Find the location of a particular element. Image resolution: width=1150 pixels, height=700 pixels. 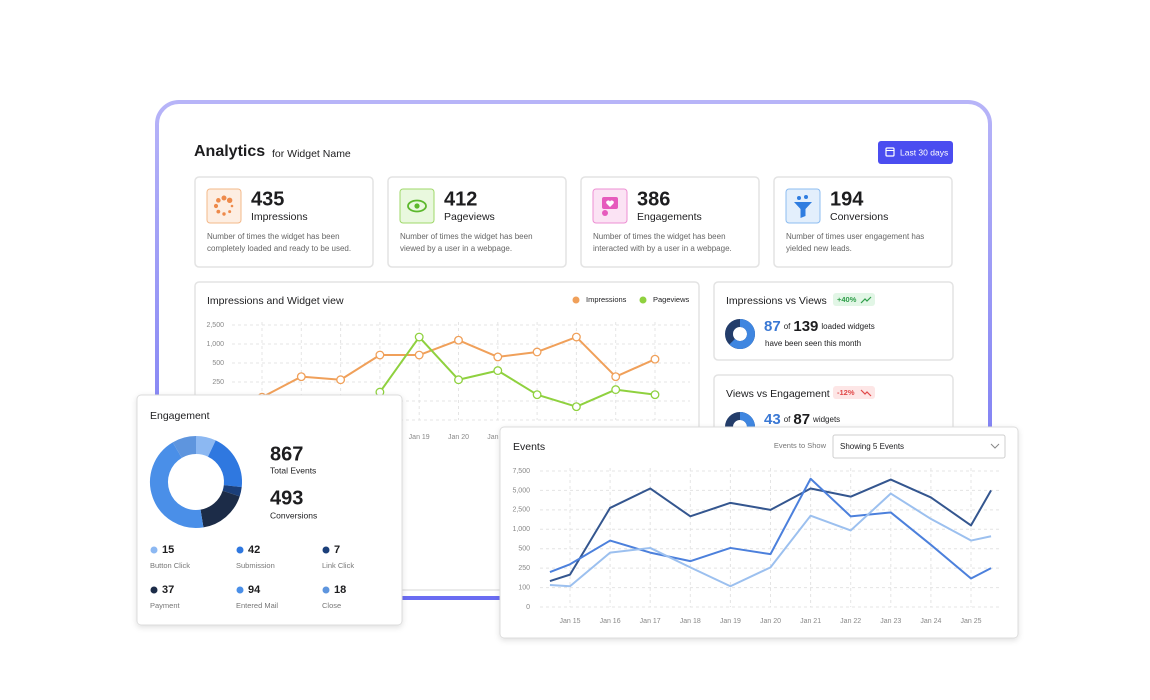

ratio-card is located at coordinates (833, 321).